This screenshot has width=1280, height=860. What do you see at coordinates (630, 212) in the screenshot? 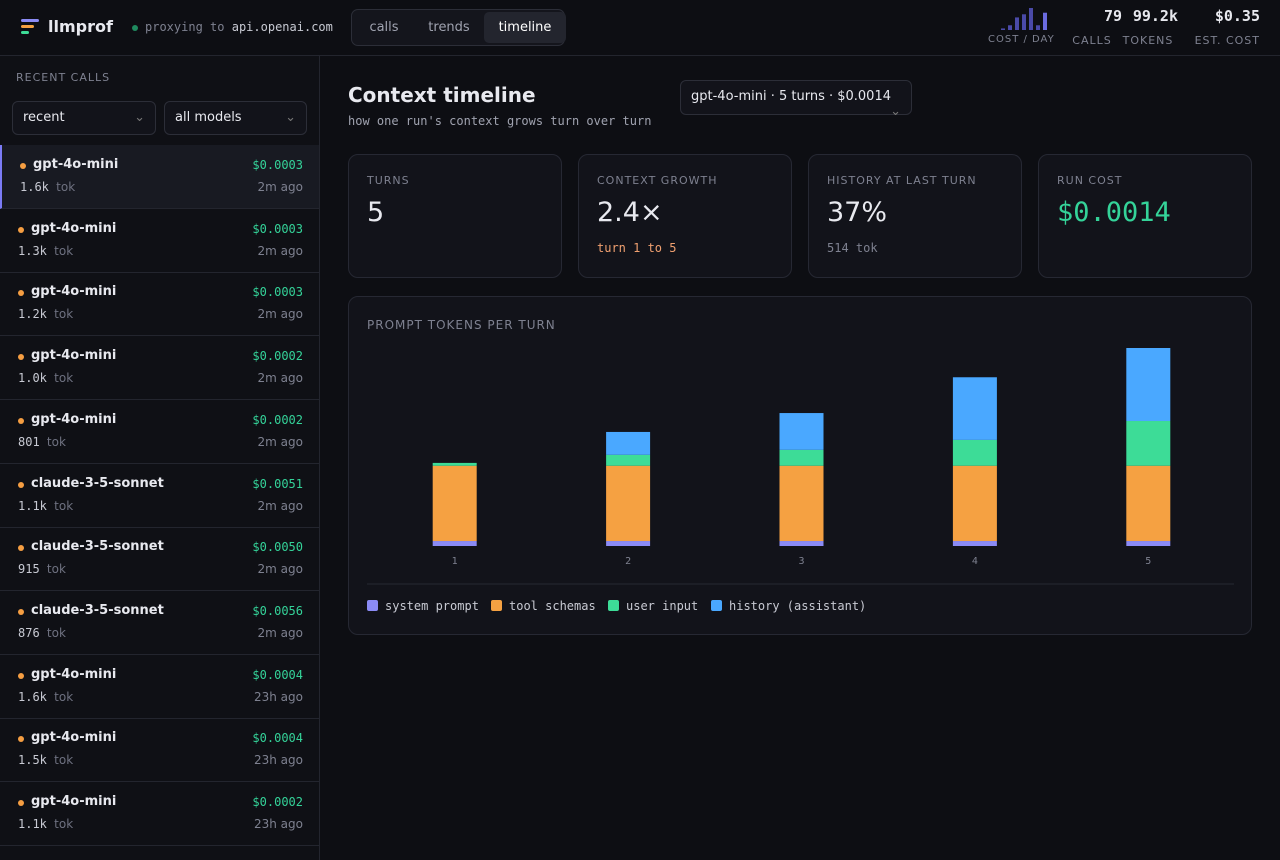
I see `card-value: 2.4×` at bounding box center [630, 212].